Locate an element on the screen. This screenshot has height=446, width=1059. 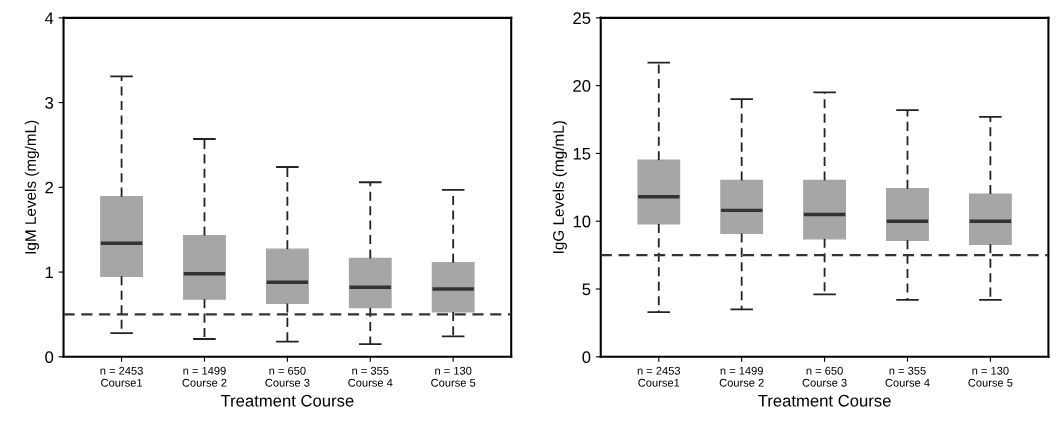
y-tick-label: 15 is located at coordinates (582, 154).